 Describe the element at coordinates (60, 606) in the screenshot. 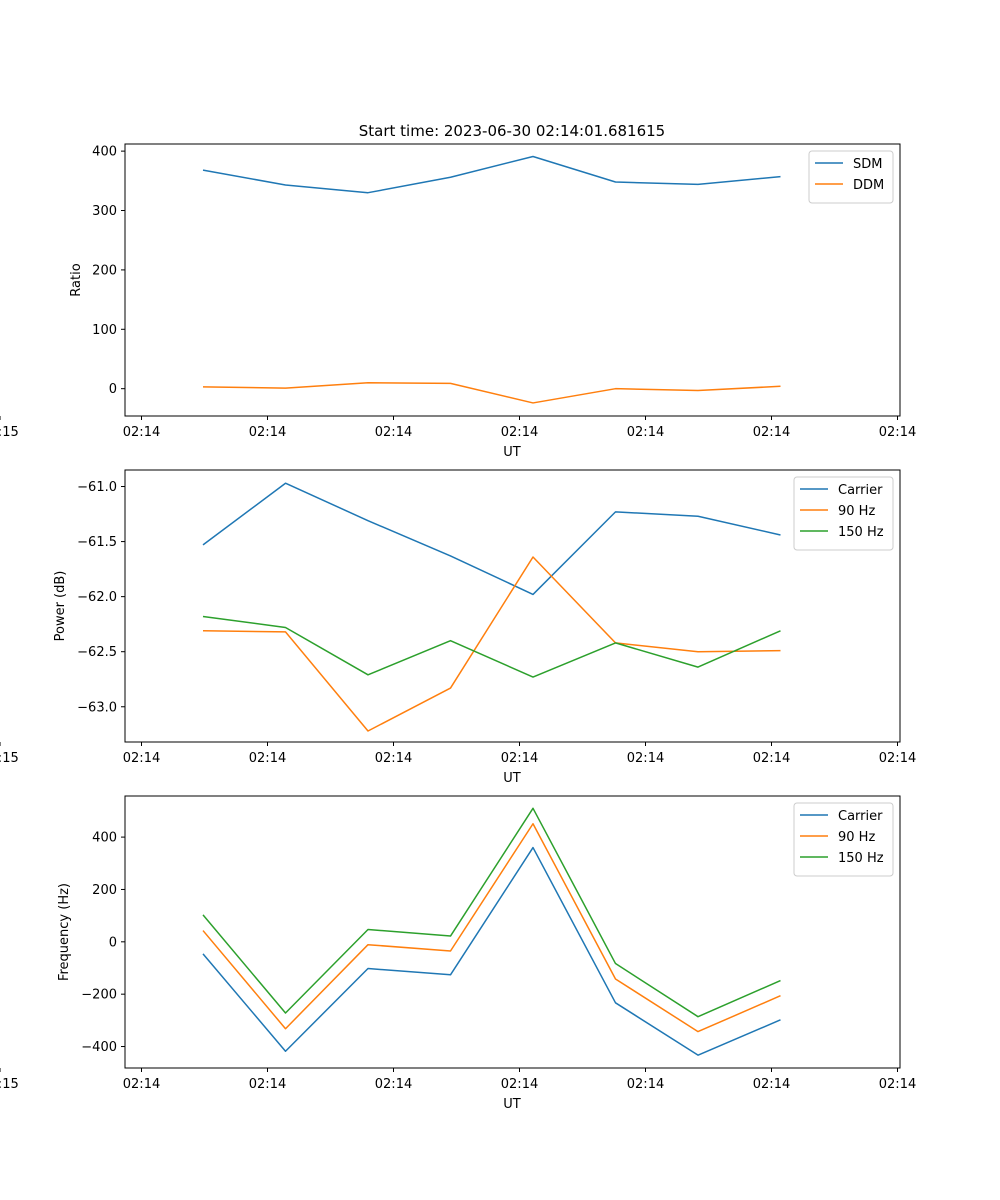

I see `y-axis-label: Power (dB)` at that location.